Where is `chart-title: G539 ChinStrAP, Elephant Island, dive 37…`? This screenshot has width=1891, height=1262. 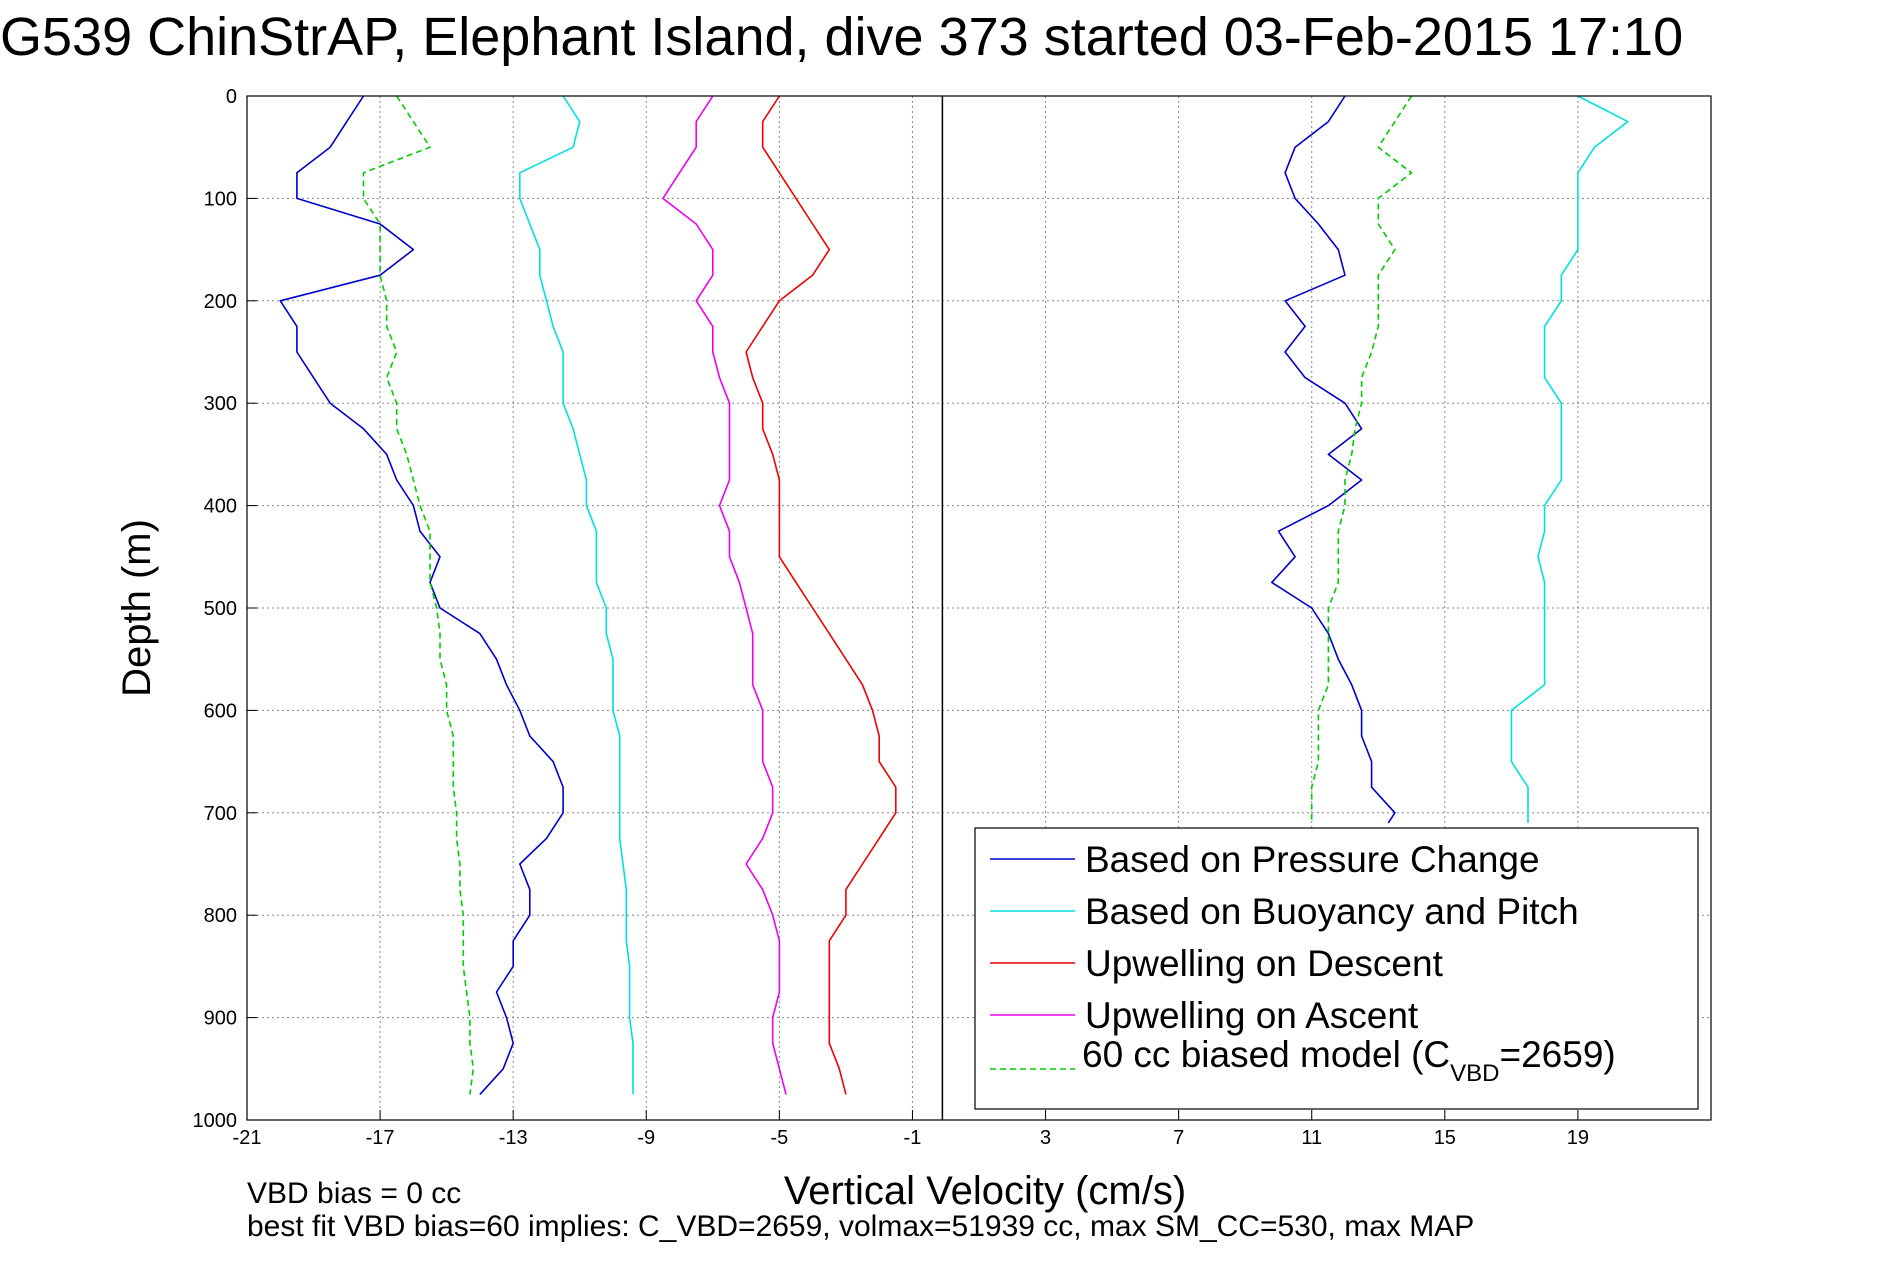 chart-title: G539 ChinStrAP, Elephant Island, dive 37… is located at coordinates (841, 37).